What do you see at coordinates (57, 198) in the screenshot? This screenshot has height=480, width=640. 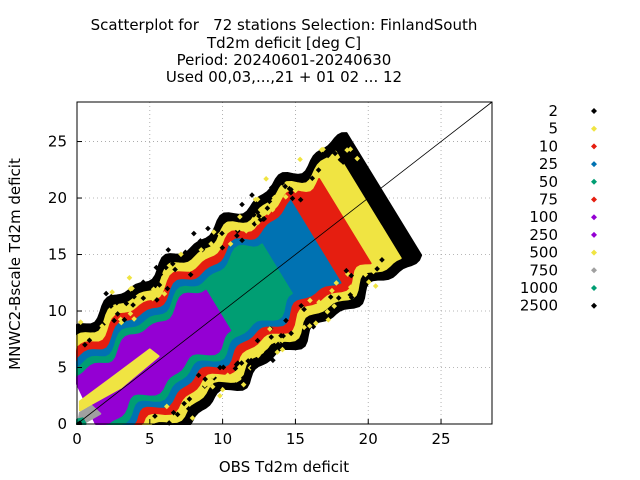 I see `y-tick-label: 20` at bounding box center [57, 198].